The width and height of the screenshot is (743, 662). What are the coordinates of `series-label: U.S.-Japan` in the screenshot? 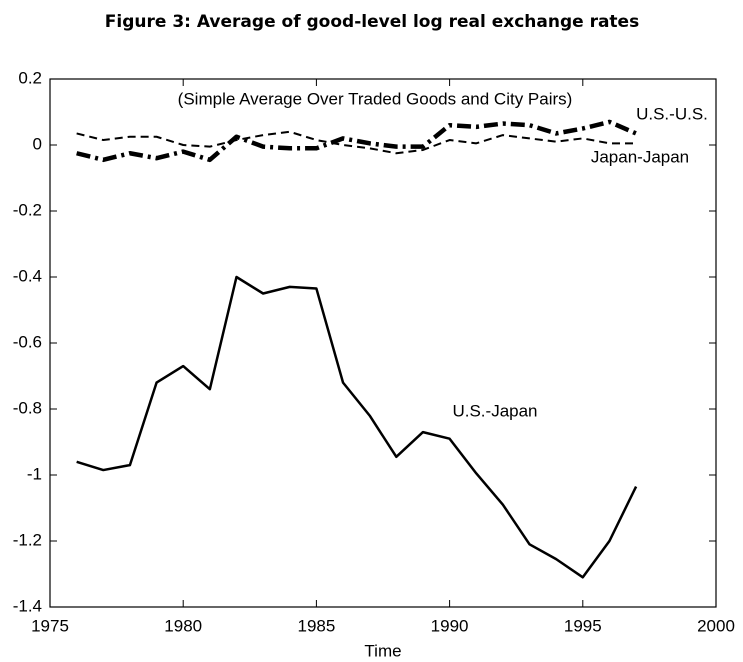 It's located at (494, 410).